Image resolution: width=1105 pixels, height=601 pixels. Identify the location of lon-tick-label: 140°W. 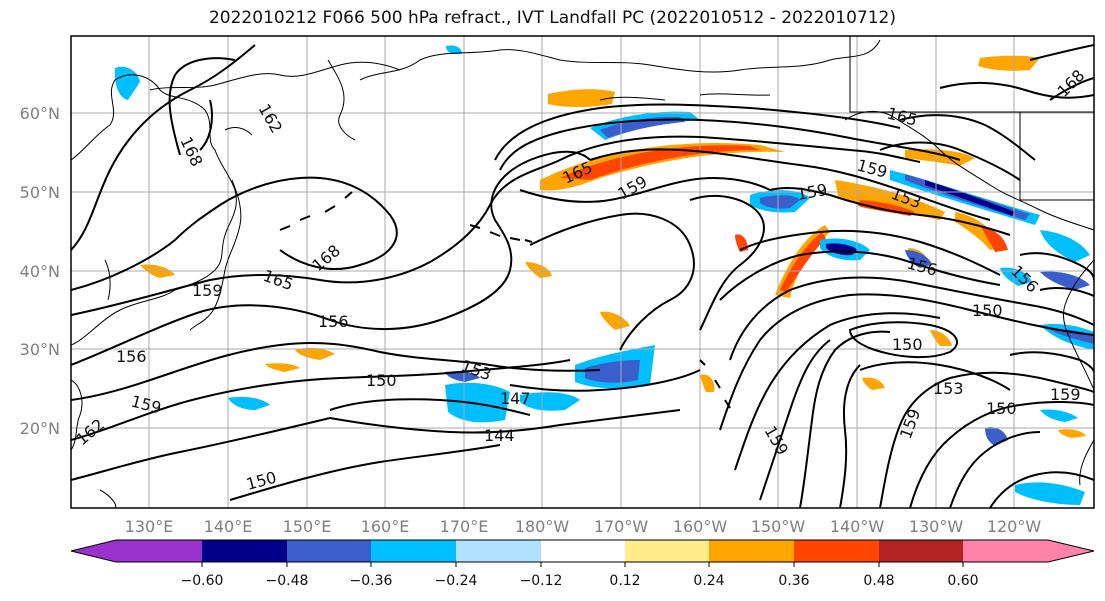
(857, 526).